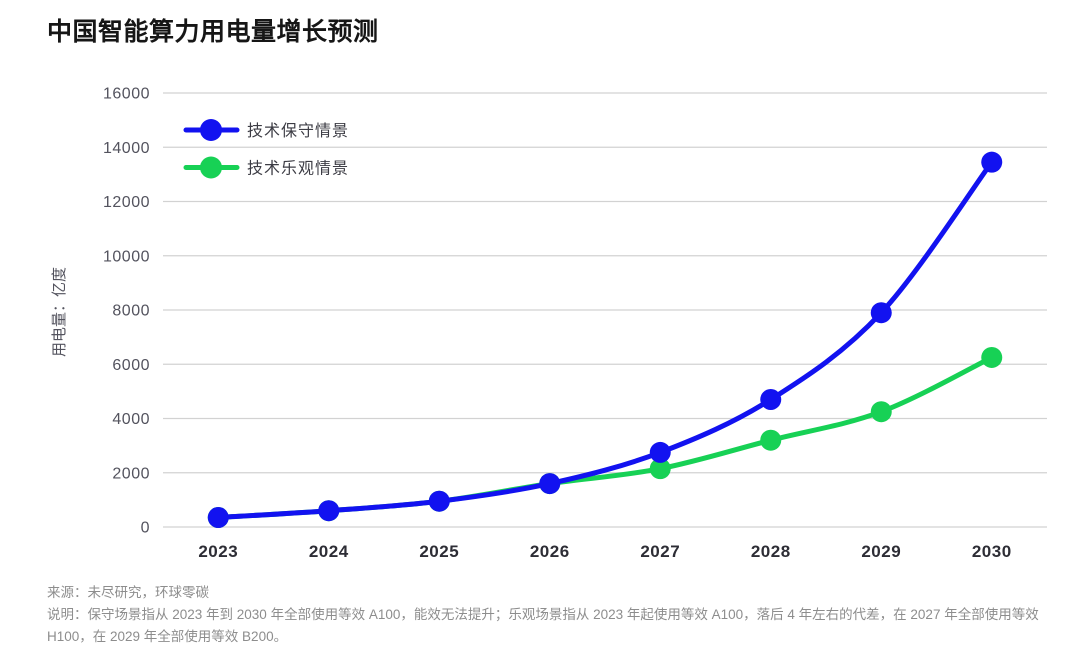 This screenshot has width=1080, height=656. Describe the element at coordinates (218, 551) in the screenshot. I see `x-tick-label: 2023` at that location.